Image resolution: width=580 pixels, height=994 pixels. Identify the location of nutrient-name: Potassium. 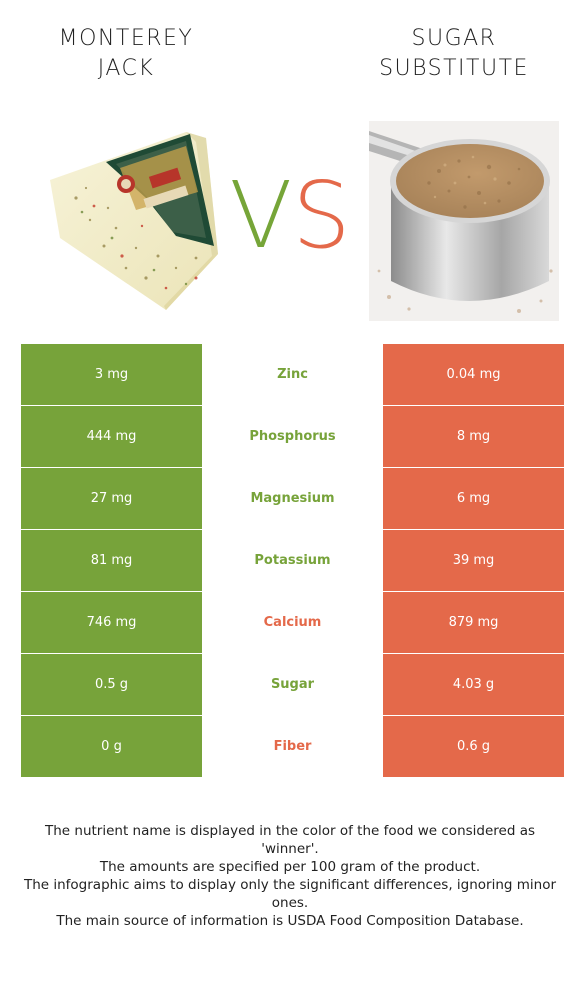
(292, 560).